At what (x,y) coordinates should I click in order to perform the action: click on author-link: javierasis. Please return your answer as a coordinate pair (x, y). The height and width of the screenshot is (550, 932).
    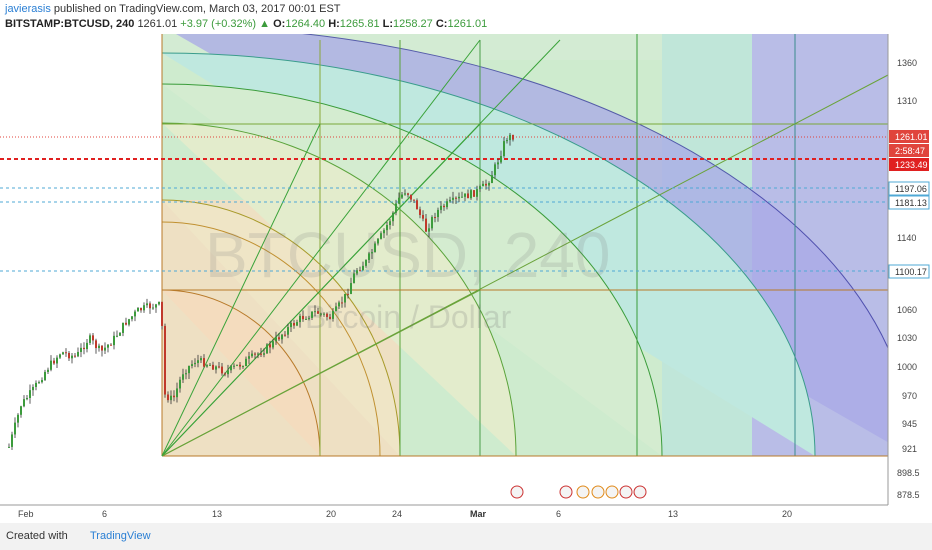
    Looking at the image, I should click on (28, 9).